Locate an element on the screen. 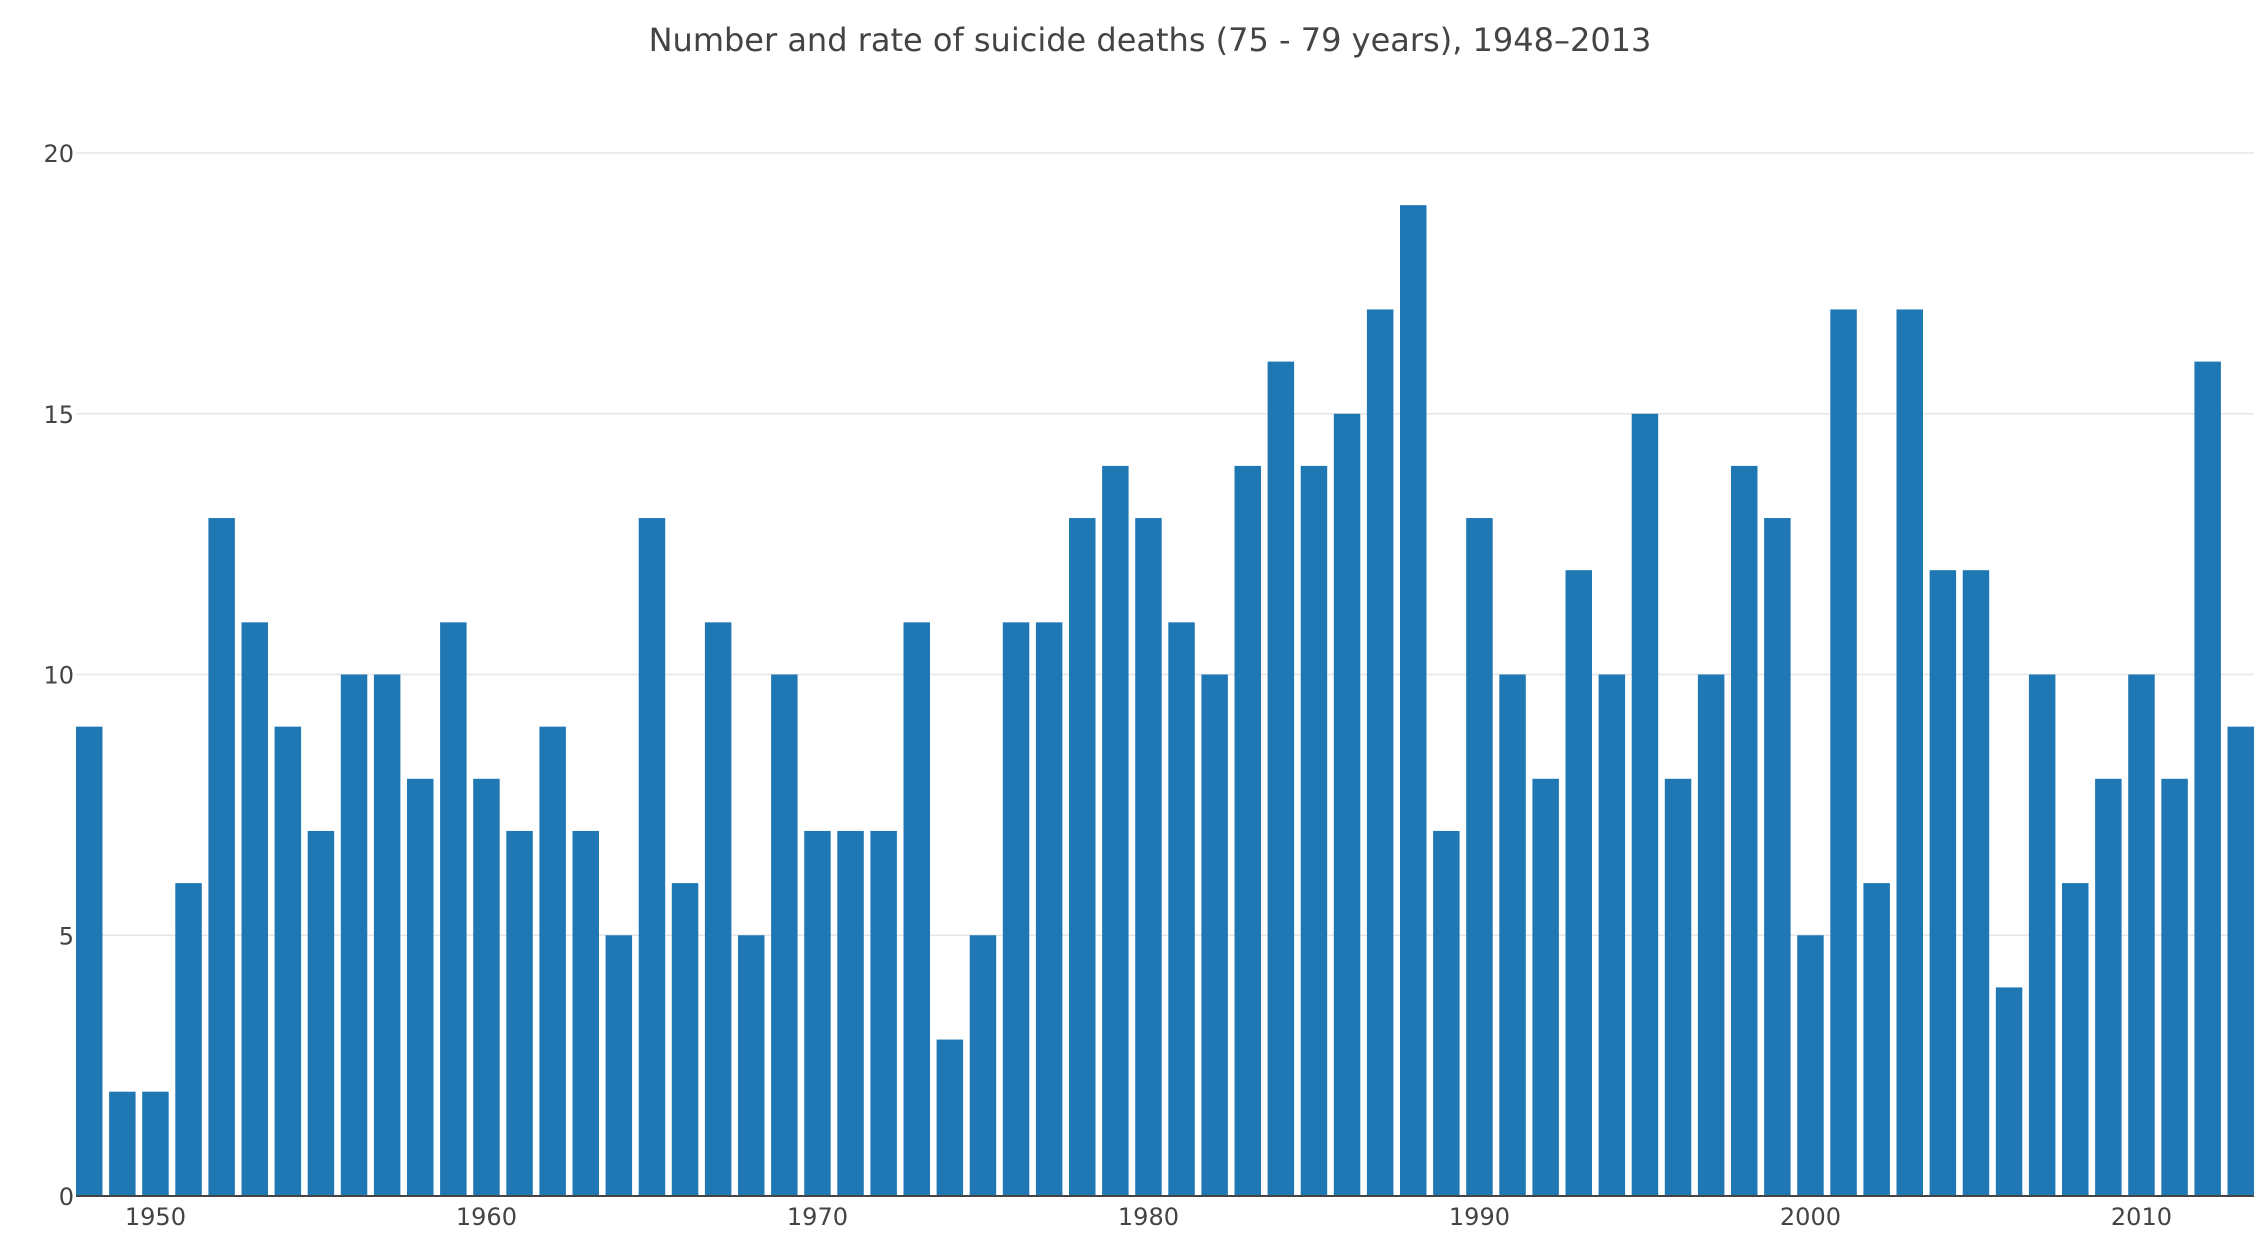 The image size is (2266, 1234). bar-1975 is located at coordinates (983, 1065).